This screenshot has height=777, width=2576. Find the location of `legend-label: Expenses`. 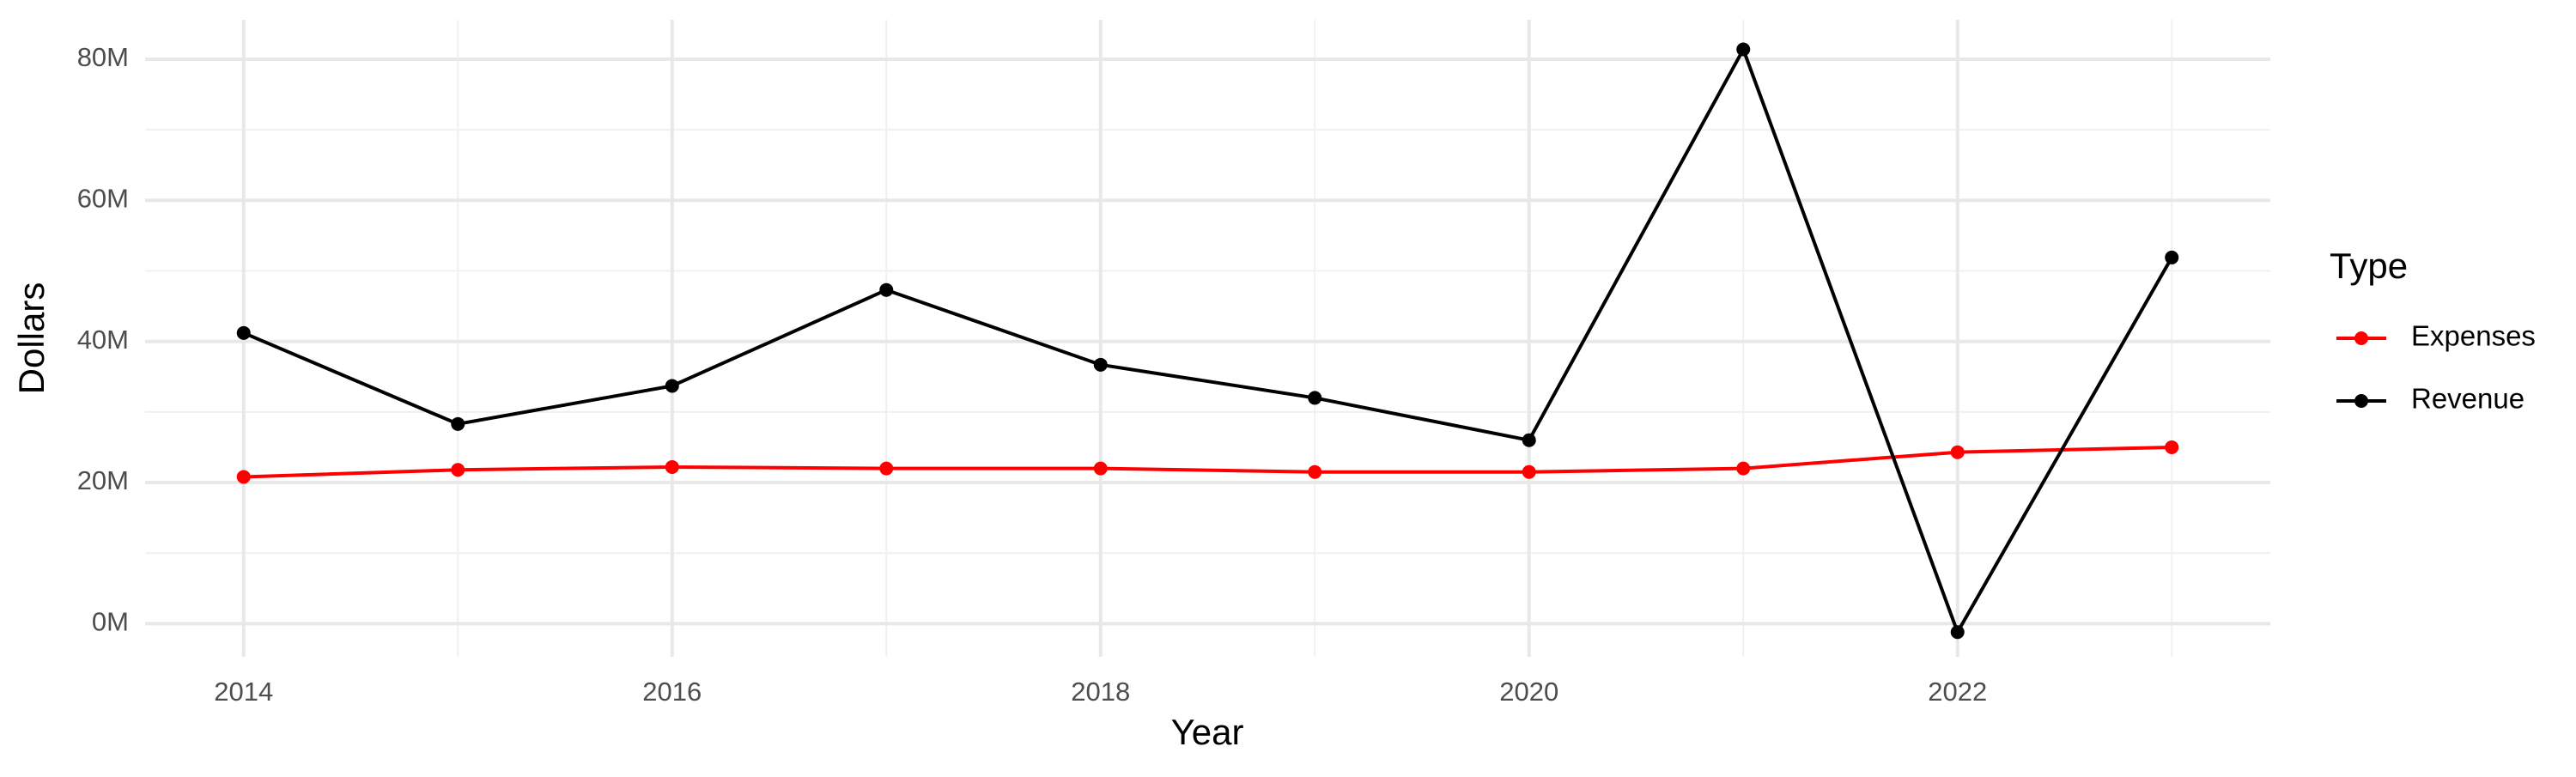

legend-label: Expenses is located at coordinates (2473, 336).